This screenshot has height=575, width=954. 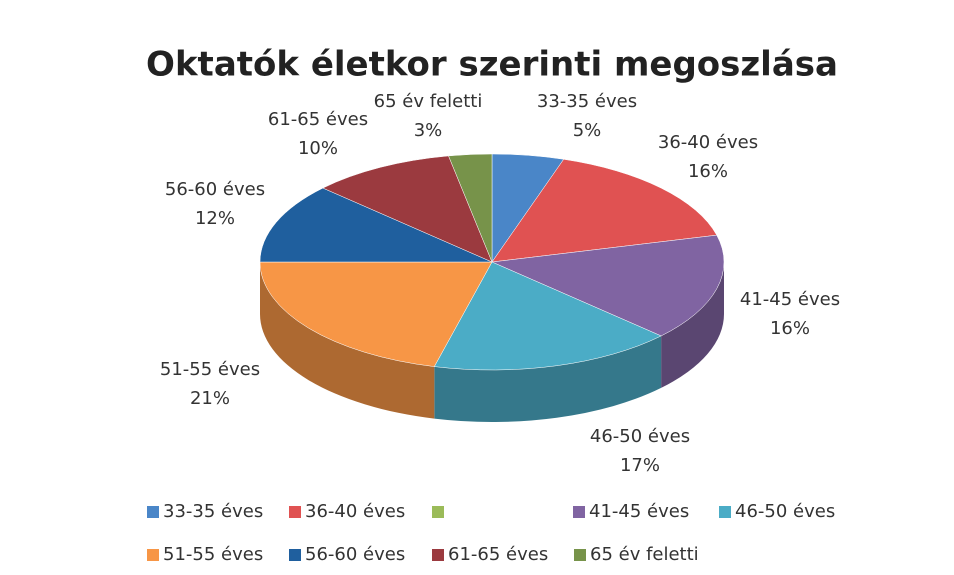 I want to click on legend-label: 36-40 éves, so click(x=355, y=511).